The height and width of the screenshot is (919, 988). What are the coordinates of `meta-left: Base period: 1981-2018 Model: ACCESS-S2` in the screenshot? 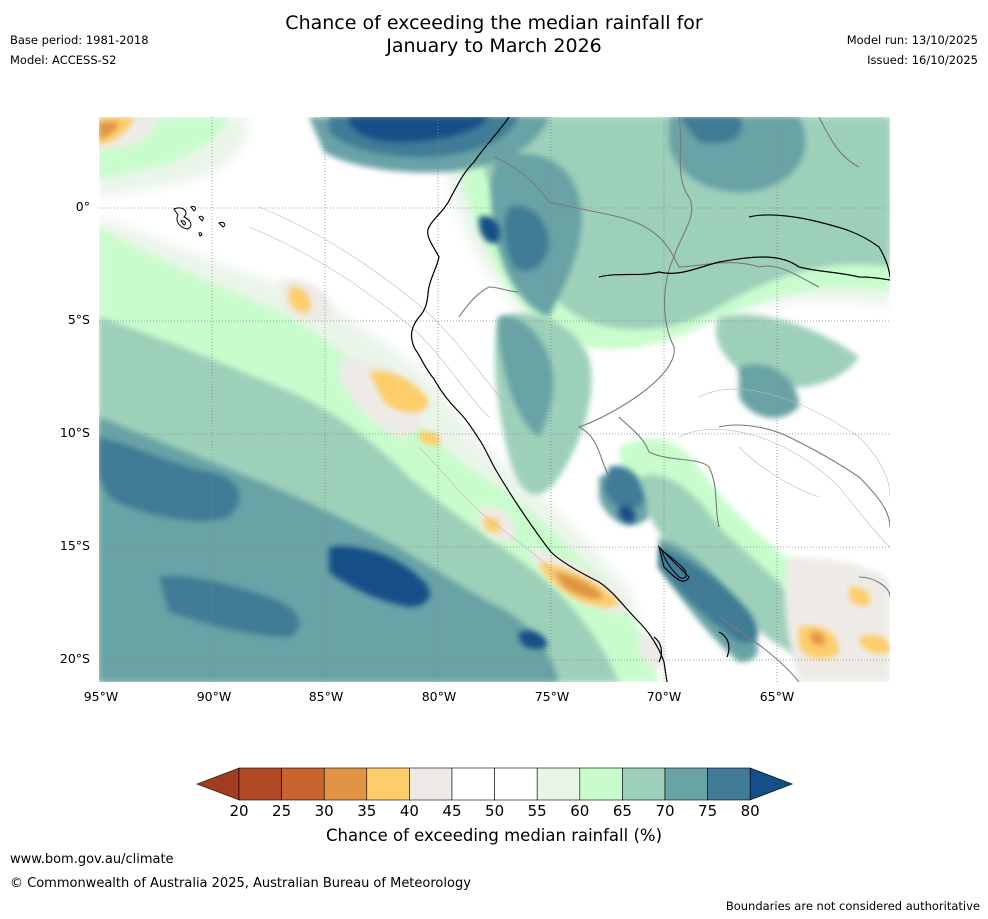 It's located at (79, 50).